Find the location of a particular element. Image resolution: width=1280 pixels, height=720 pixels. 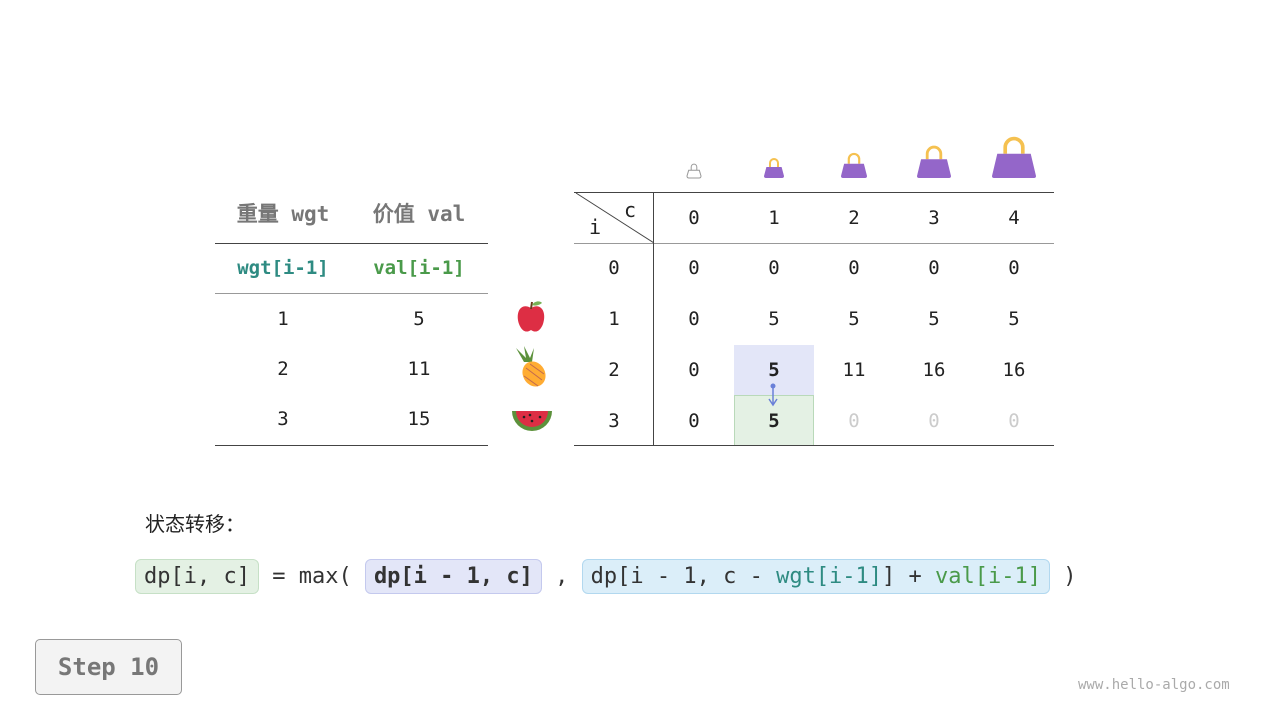

col-header: 4 is located at coordinates (1014, 218).